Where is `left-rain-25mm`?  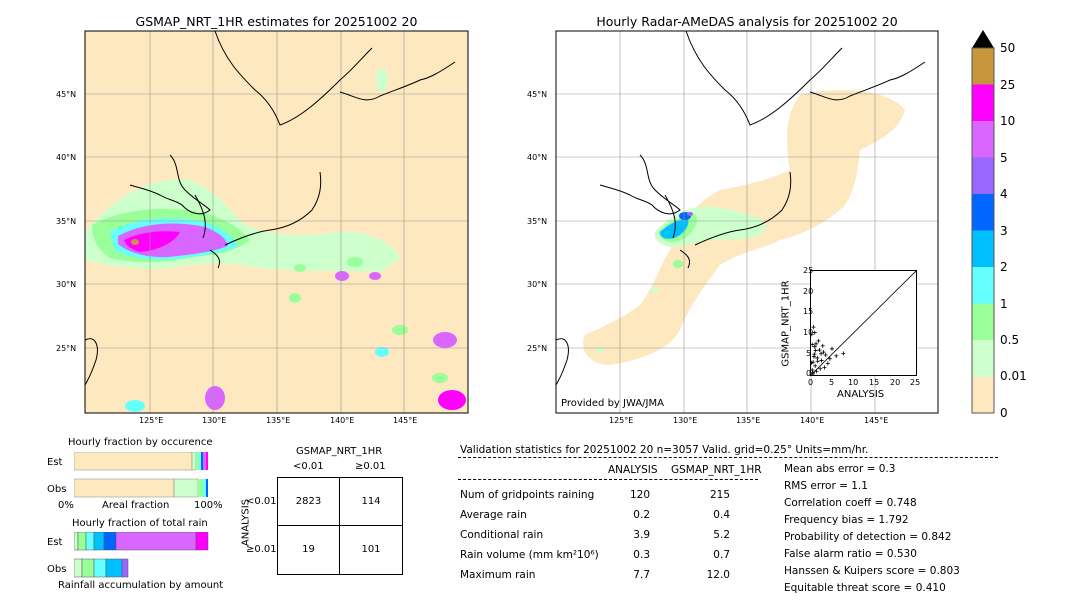
left-rain-25mm is located at coordinates (152, 241).